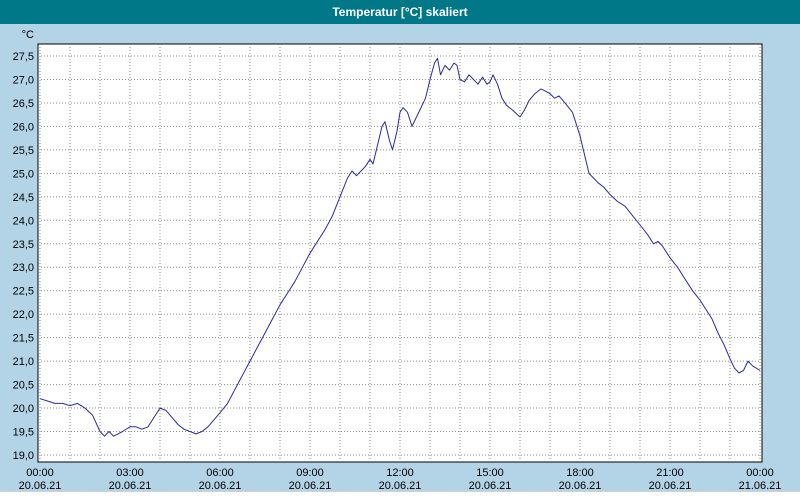 The width and height of the screenshot is (800, 500). I want to click on y-axis-label: 26,5, so click(23, 104).